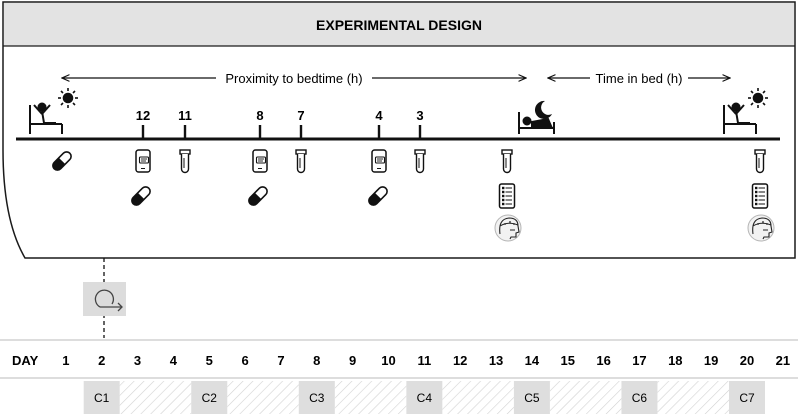 Image resolution: width=798 pixels, height=418 pixels. Describe the element at coordinates (25, 360) in the screenshot. I see `day-label: DAY` at that location.